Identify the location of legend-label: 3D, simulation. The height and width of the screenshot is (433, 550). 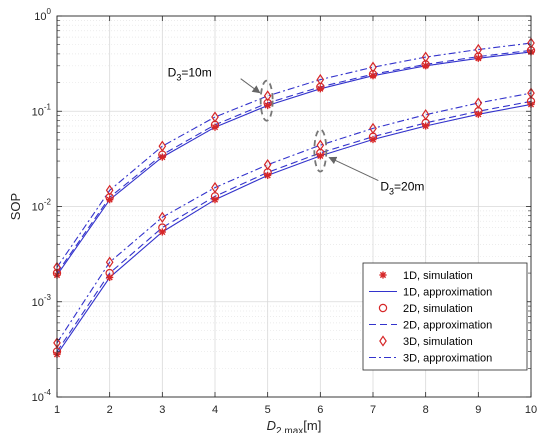
(438, 342).